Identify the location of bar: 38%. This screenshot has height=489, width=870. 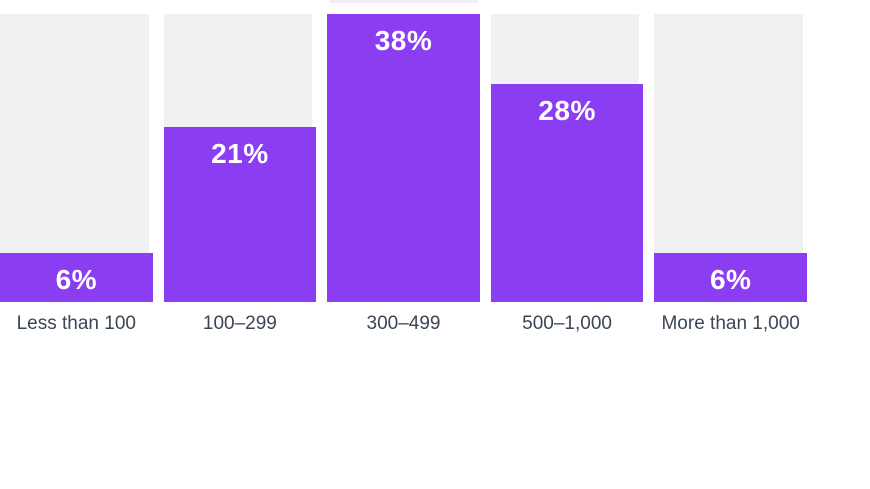
(403, 158).